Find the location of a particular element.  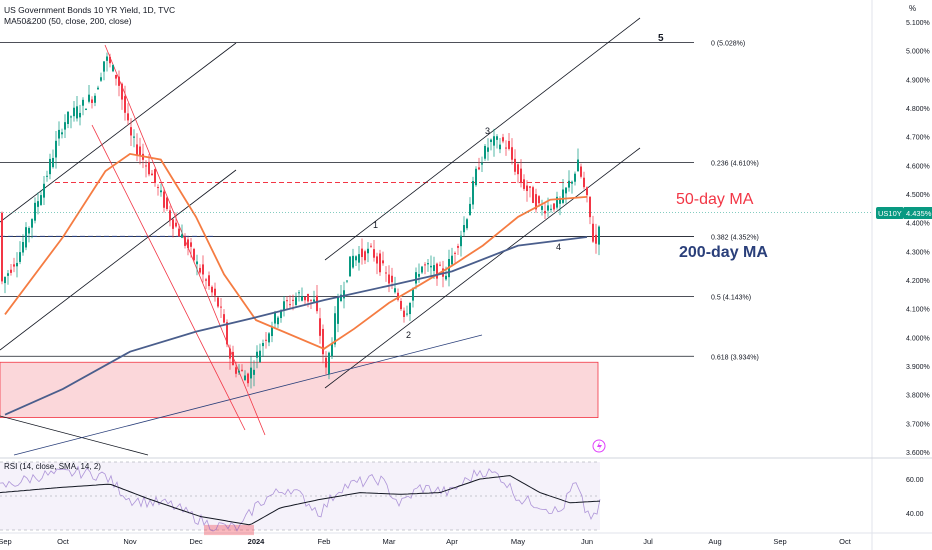

rsi-line is located at coordinates (300, 498).